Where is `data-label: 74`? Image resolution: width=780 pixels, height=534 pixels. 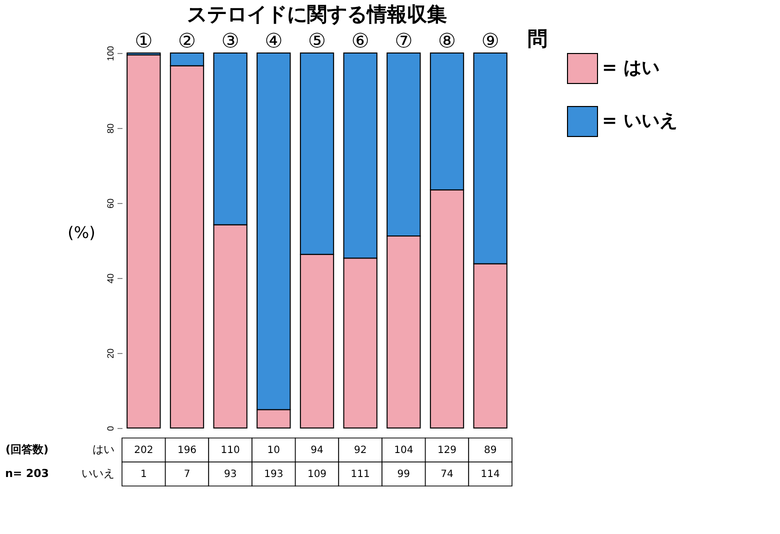 data-label: 74 is located at coordinates (447, 474).